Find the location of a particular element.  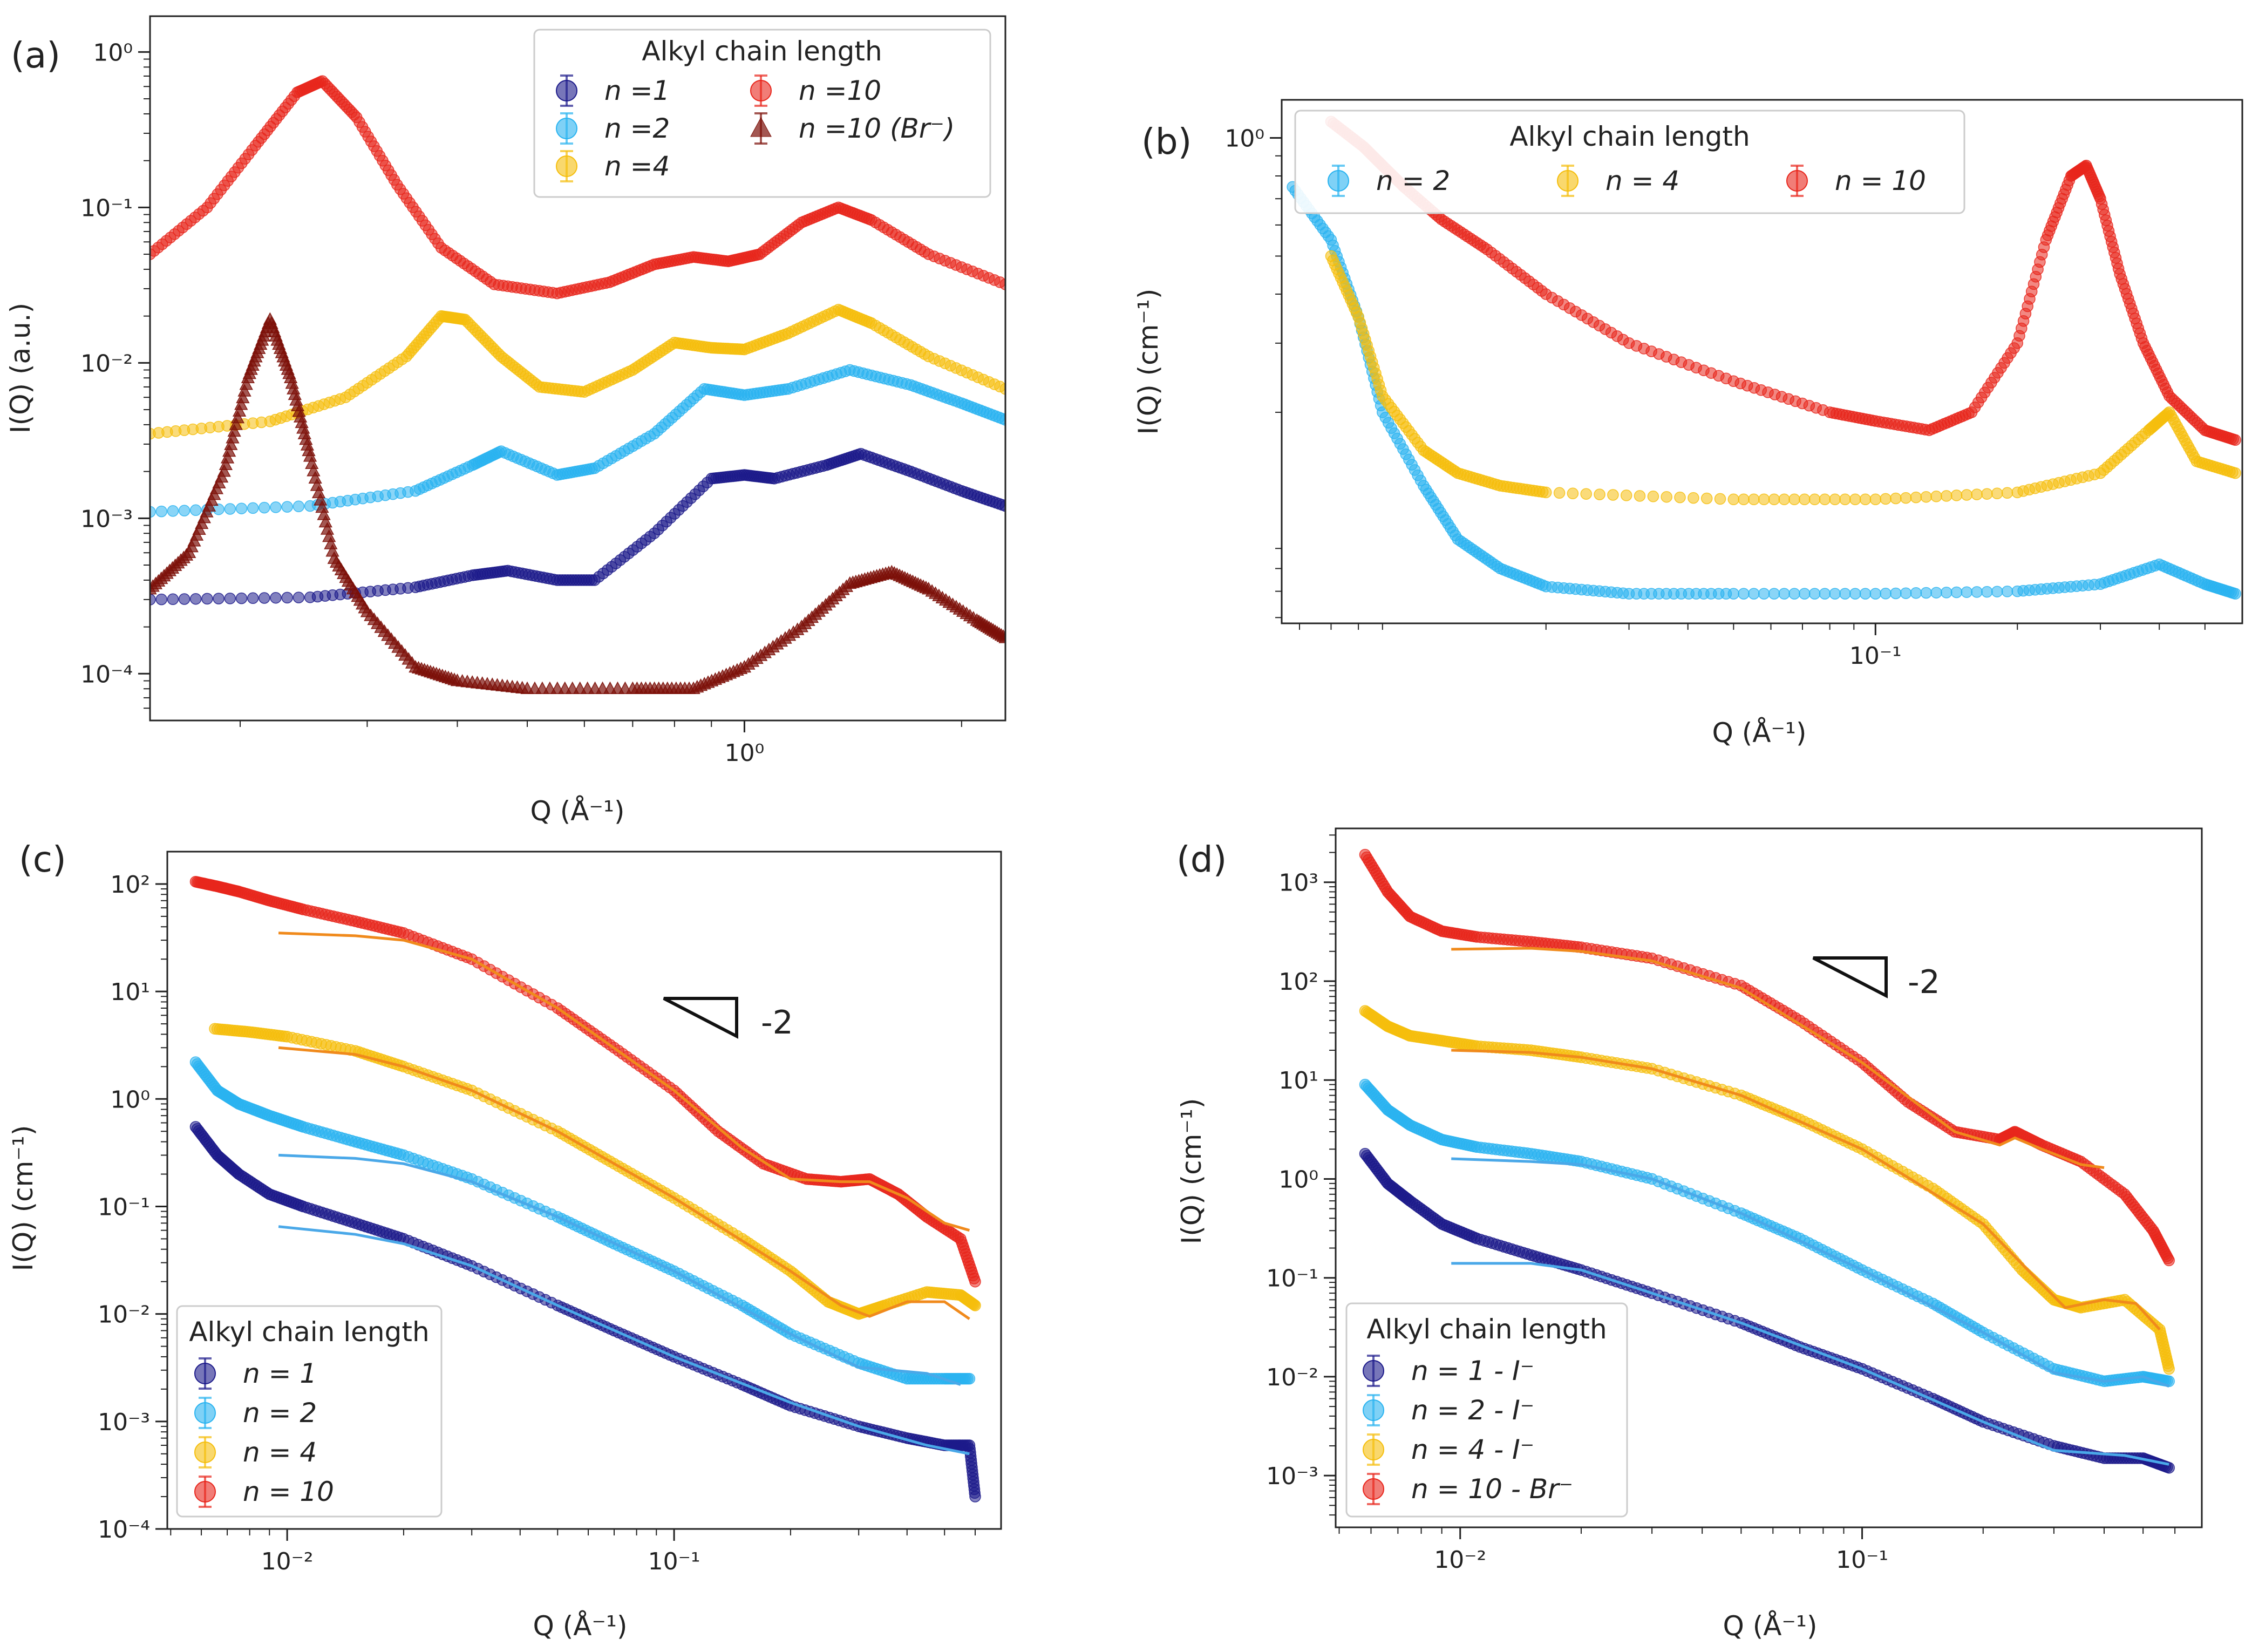

legend-label: n = 10 - Br⁻ is located at coordinates (1492, 1489).